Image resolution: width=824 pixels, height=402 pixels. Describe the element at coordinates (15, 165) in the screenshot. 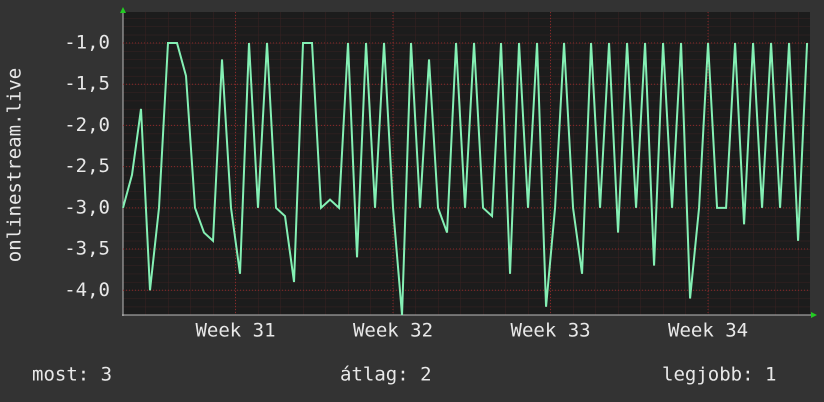

I see `y-axis-label: onlinestream.live` at that location.